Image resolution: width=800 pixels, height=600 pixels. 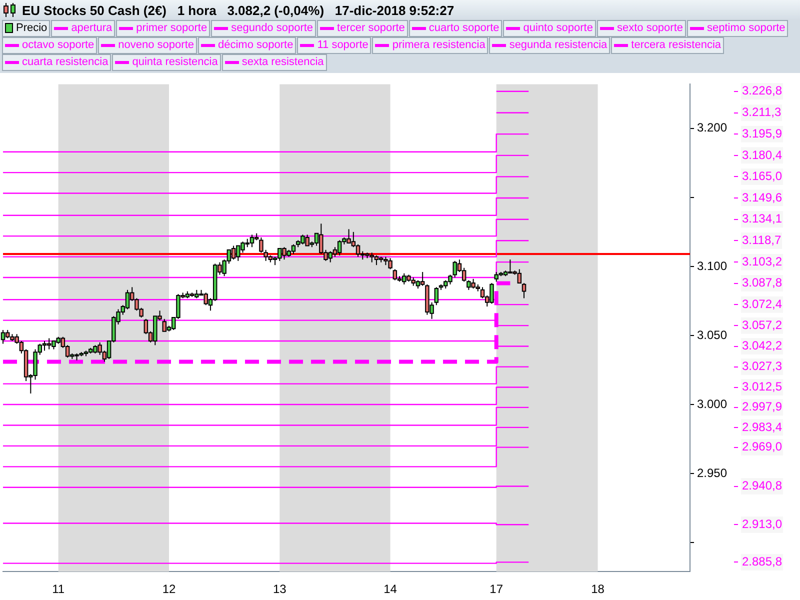 I want to click on y2-tick-label: 3.211,3, so click(x=762, y=112).